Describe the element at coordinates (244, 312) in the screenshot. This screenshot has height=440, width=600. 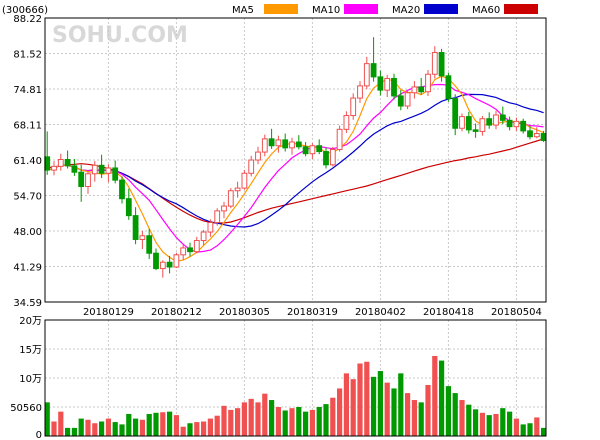
I see `date-tick-label: 20180305` at that location.